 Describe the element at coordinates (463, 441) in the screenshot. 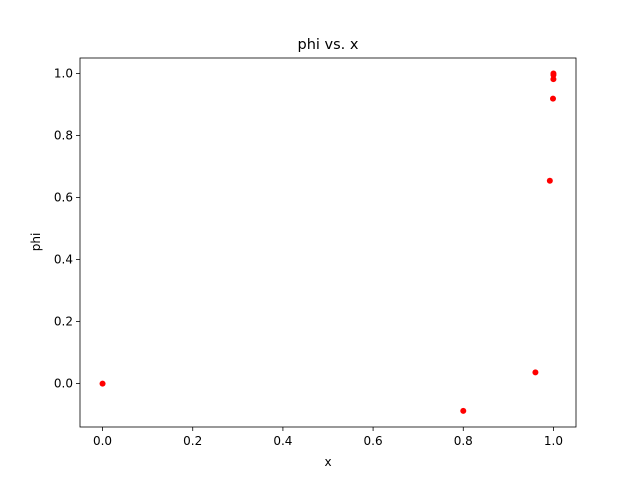

I see `x-tick-label: 0.8` at that location.